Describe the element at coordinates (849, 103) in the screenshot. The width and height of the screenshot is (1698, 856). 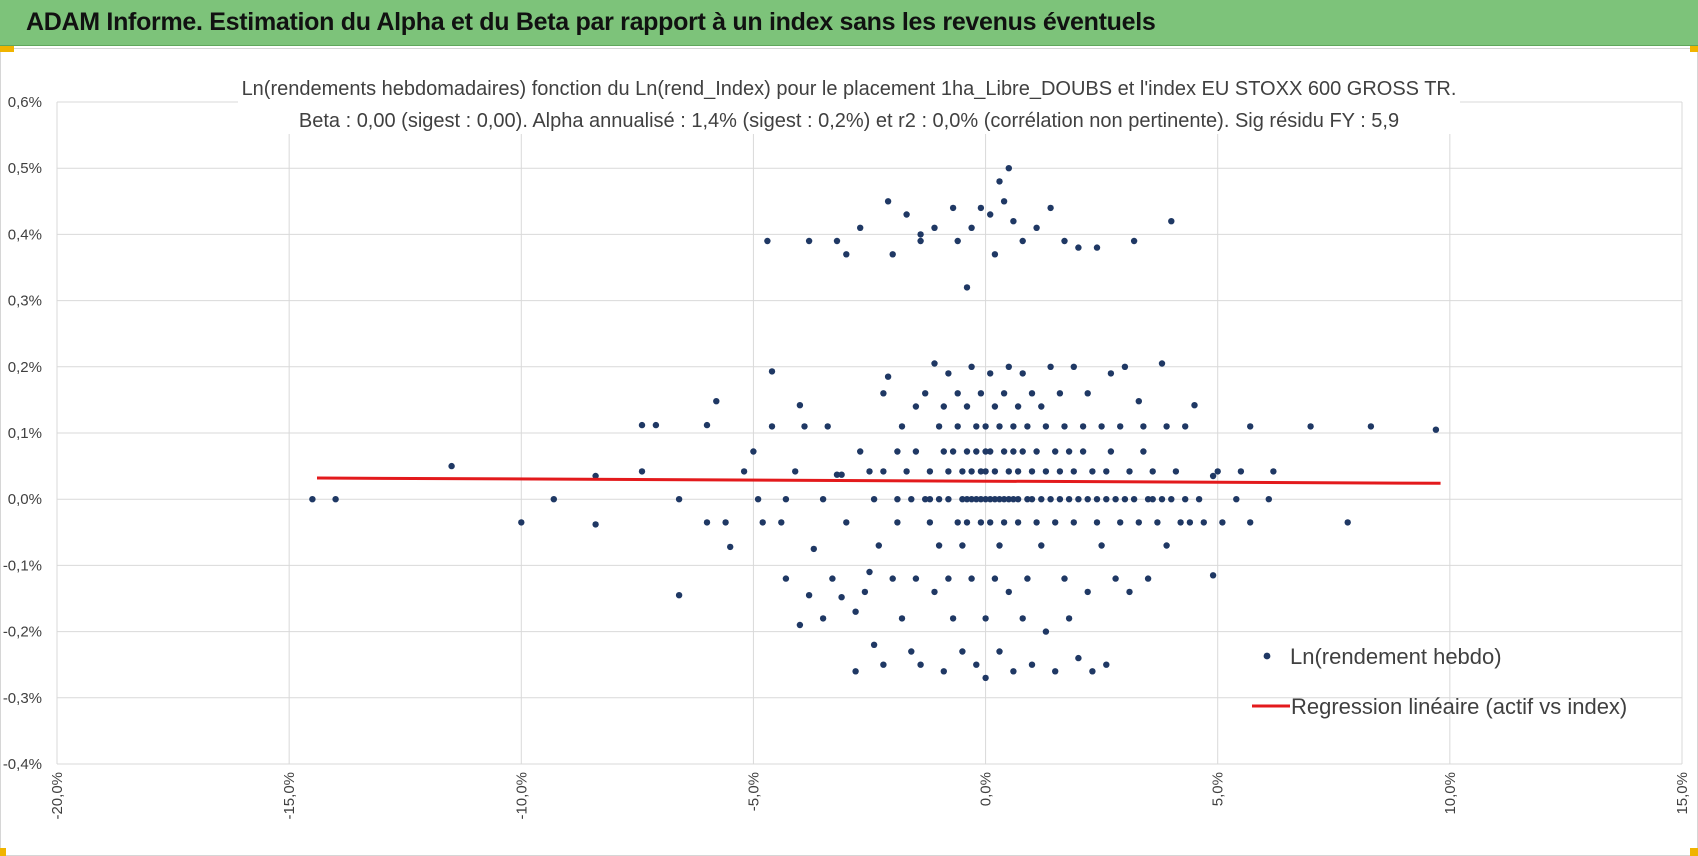
I see `title-background` at that location.